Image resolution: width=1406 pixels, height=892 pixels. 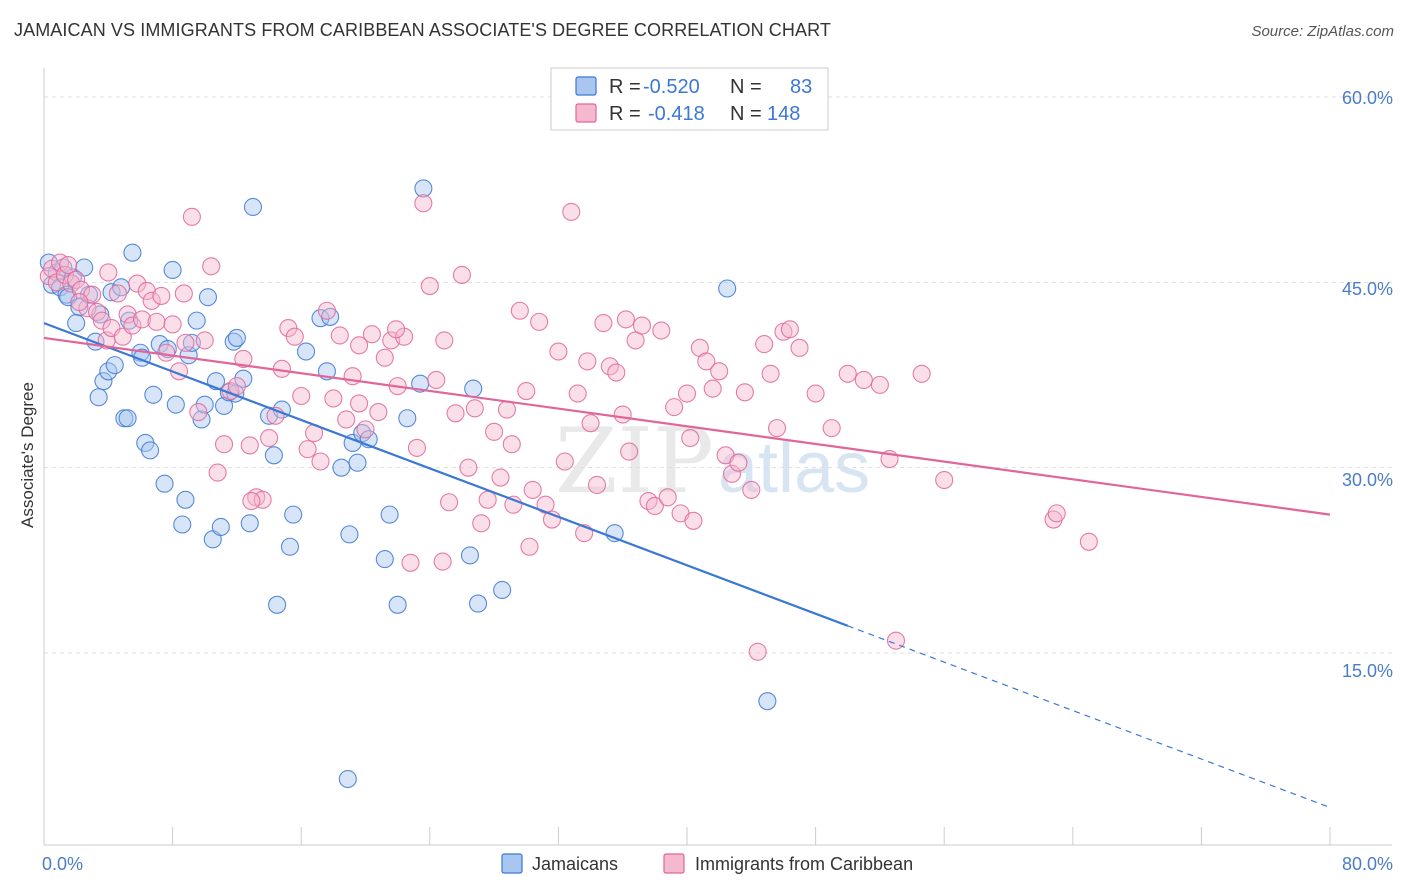 I want to click on y-axis-title: Associate's Degree, so click(x=27, y=455).